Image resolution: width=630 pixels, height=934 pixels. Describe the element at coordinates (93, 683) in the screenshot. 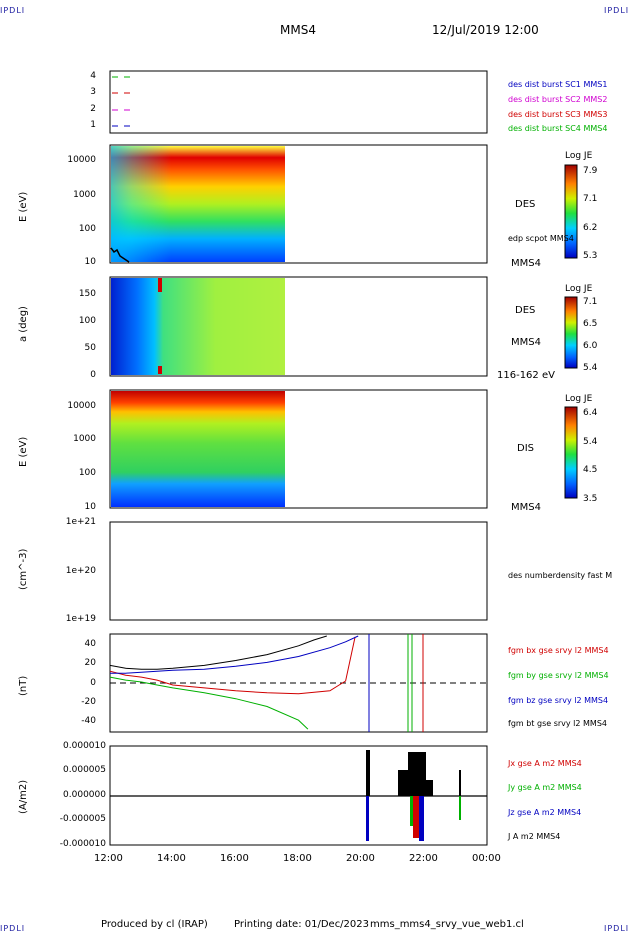

I see `ytick-b-0: 0` at that location.